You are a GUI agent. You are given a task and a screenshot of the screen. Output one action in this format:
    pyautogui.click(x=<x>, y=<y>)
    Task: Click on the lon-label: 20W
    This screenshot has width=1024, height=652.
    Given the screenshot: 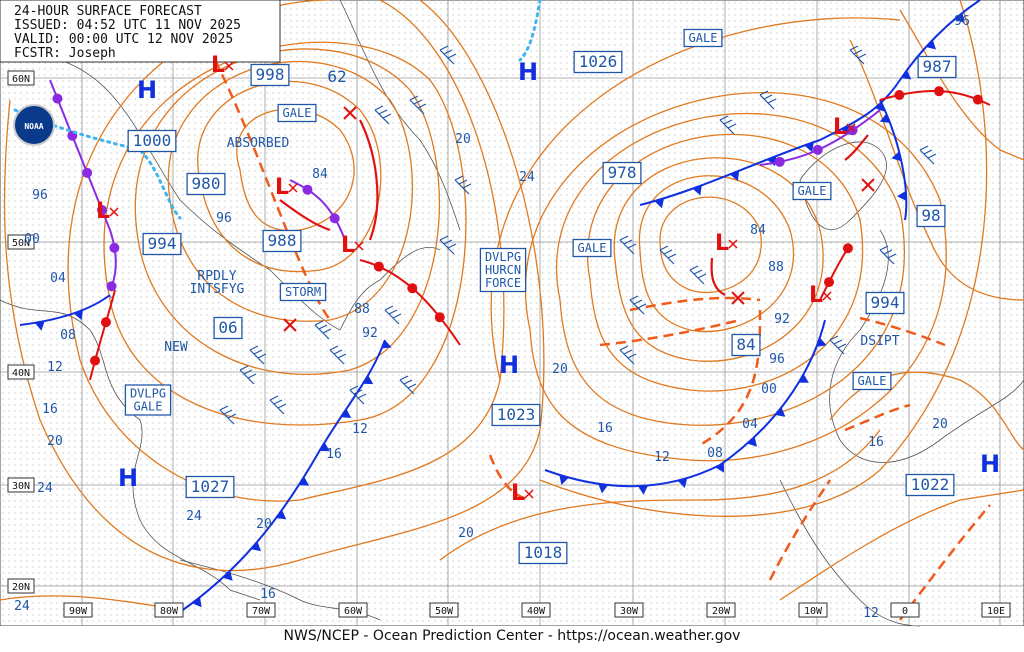 What is the action you would take?
    pyautogui.click(x=721, y=611)
    